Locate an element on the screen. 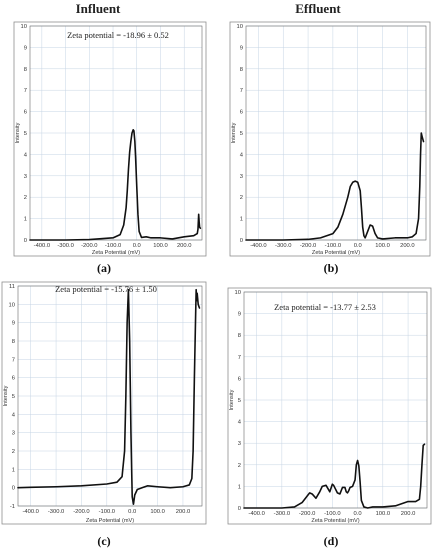 The width and height of the screenshot is (441, 550). column-title-influent: Influent is located at coordinates (98, 8).